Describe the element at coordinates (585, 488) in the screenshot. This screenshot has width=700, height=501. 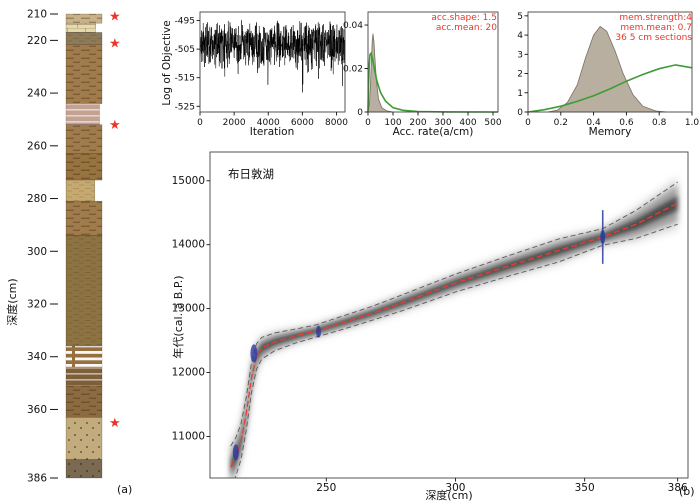
I see `svg-text: 350` at that location.